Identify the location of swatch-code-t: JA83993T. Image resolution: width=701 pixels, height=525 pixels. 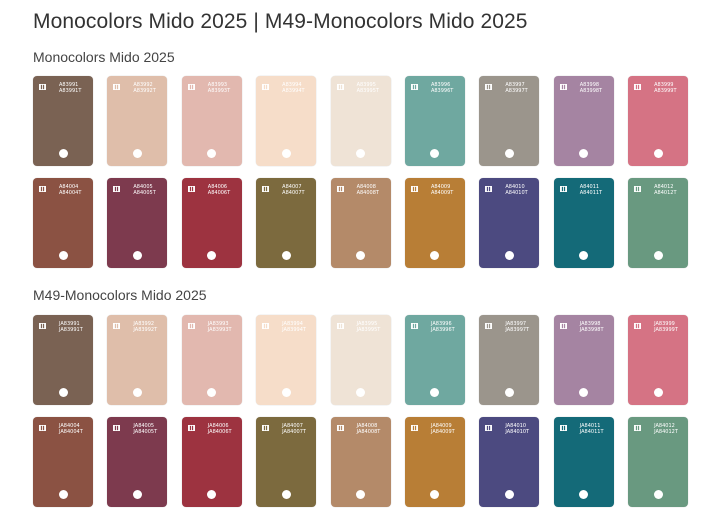
(219, 330).